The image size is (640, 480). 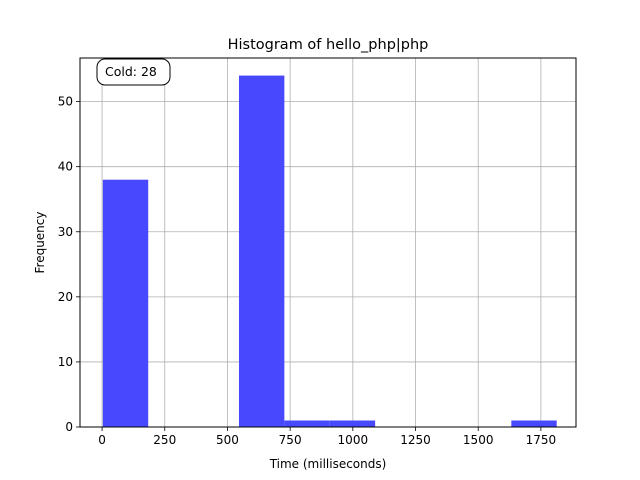 I want to click on annotation-box, so click(x=133, y=72).